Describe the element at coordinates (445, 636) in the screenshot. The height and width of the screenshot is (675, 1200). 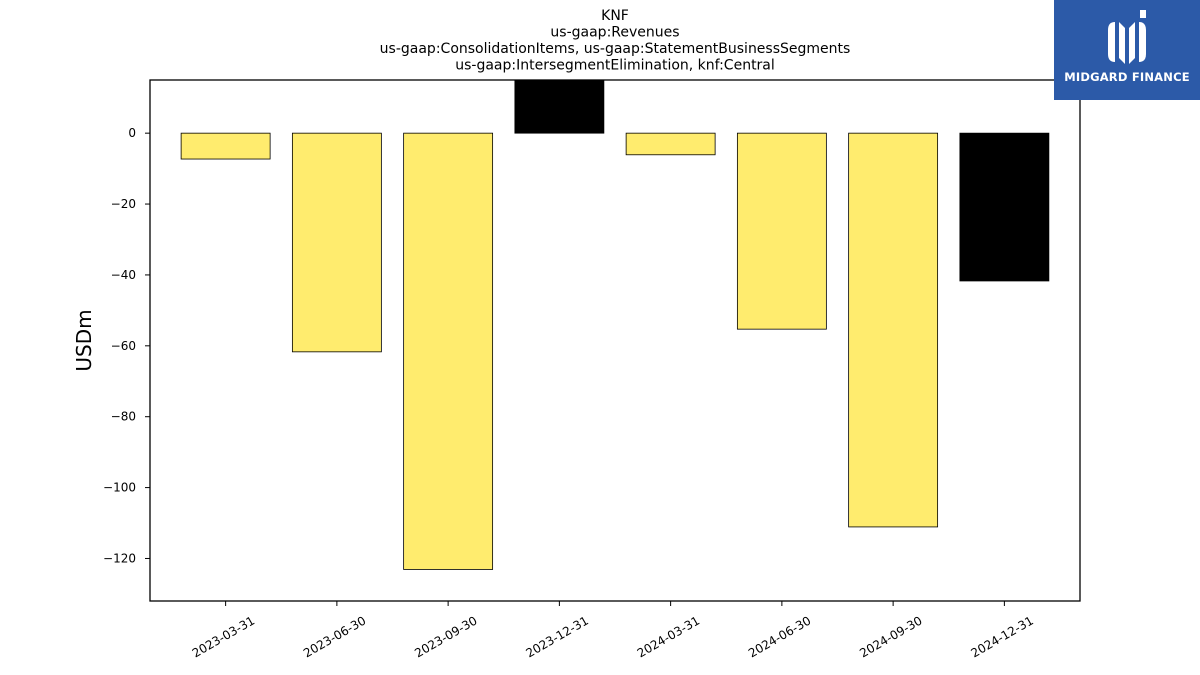
I see `x-tick-label: 2023-09-30` at that location.